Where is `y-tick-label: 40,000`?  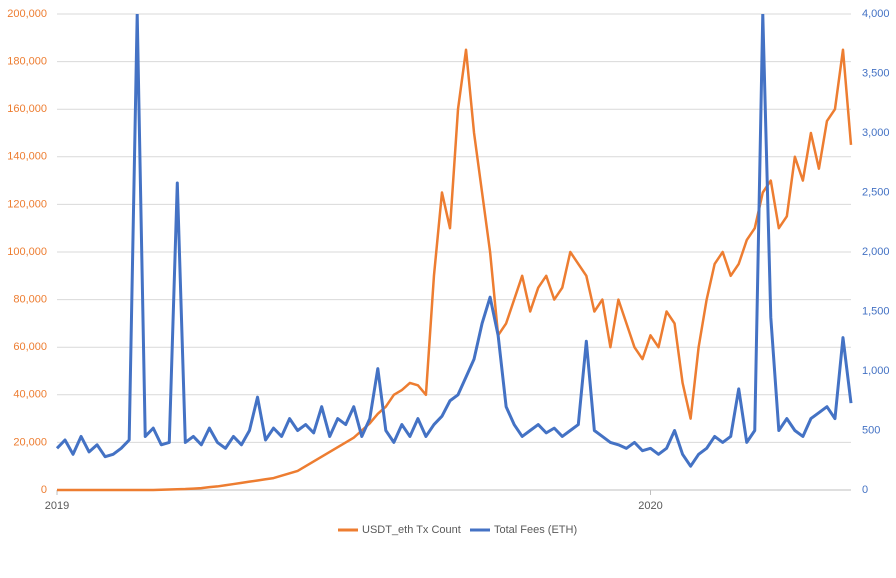 y-tick-label: 40,000 is located at coordinates (30, 395).